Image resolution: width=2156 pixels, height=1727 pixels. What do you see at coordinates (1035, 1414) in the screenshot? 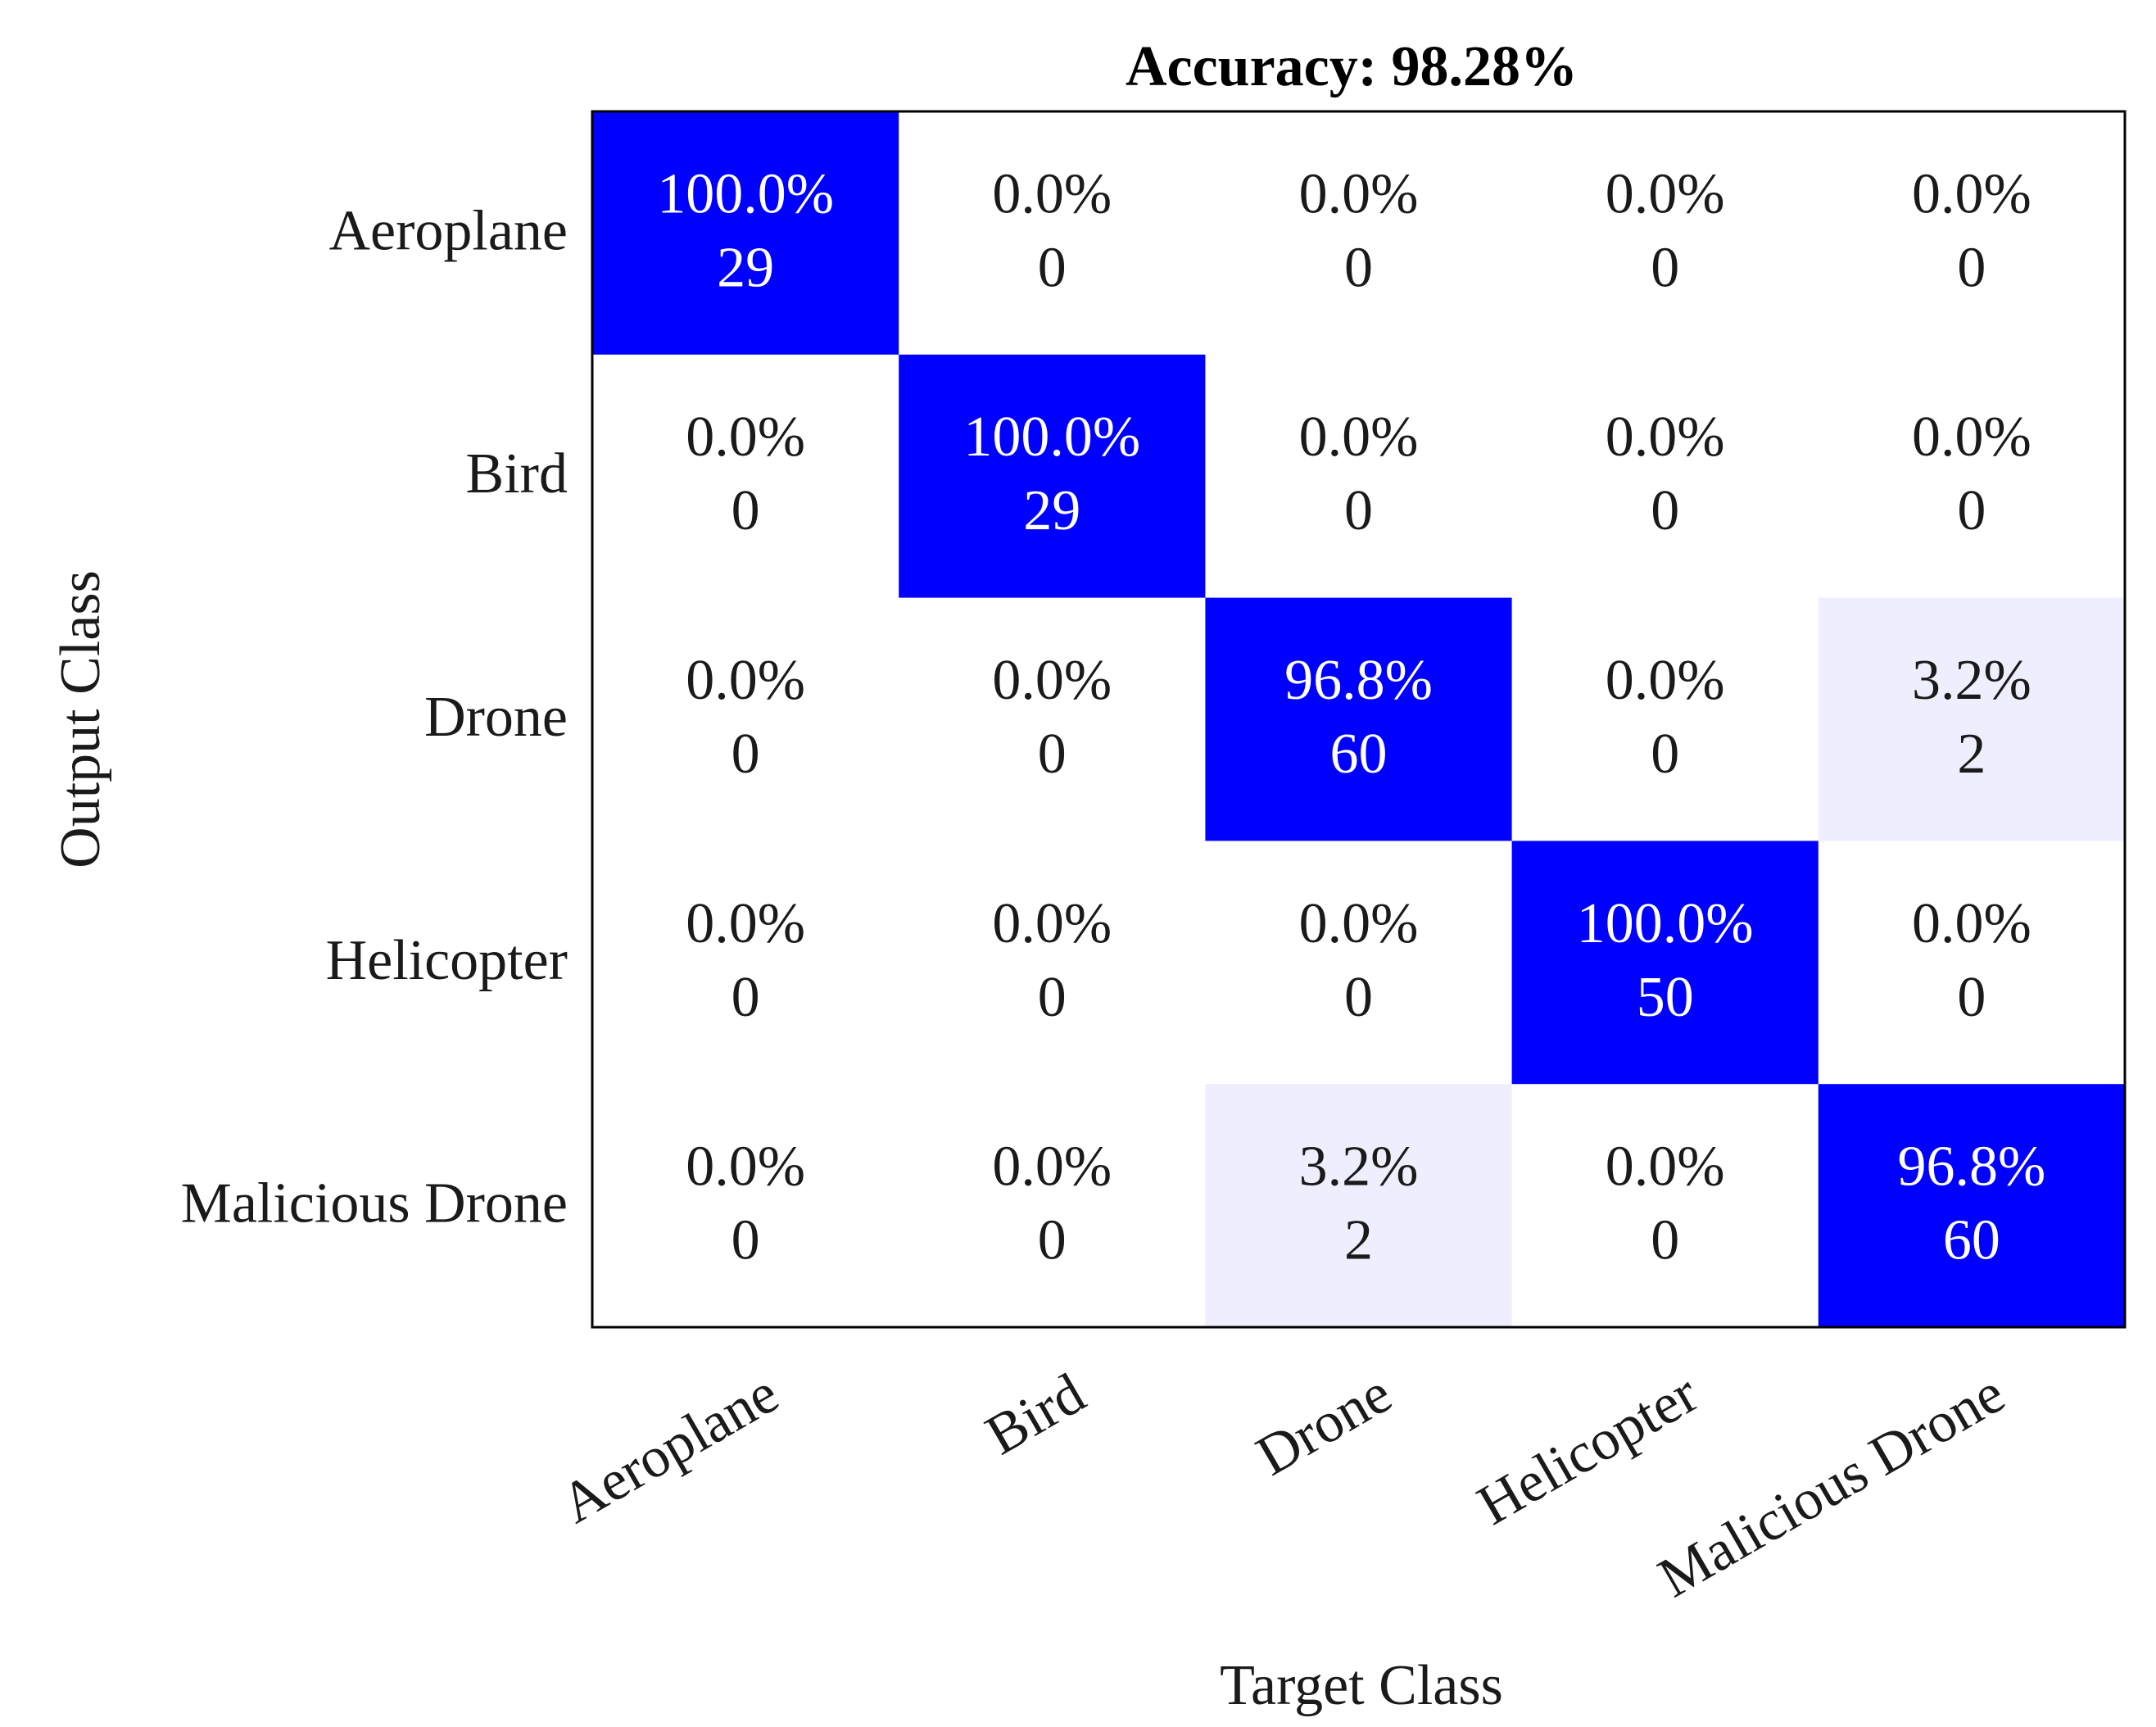
I see `x-tick-label: Bird` at bounding box center [1035, 1414].